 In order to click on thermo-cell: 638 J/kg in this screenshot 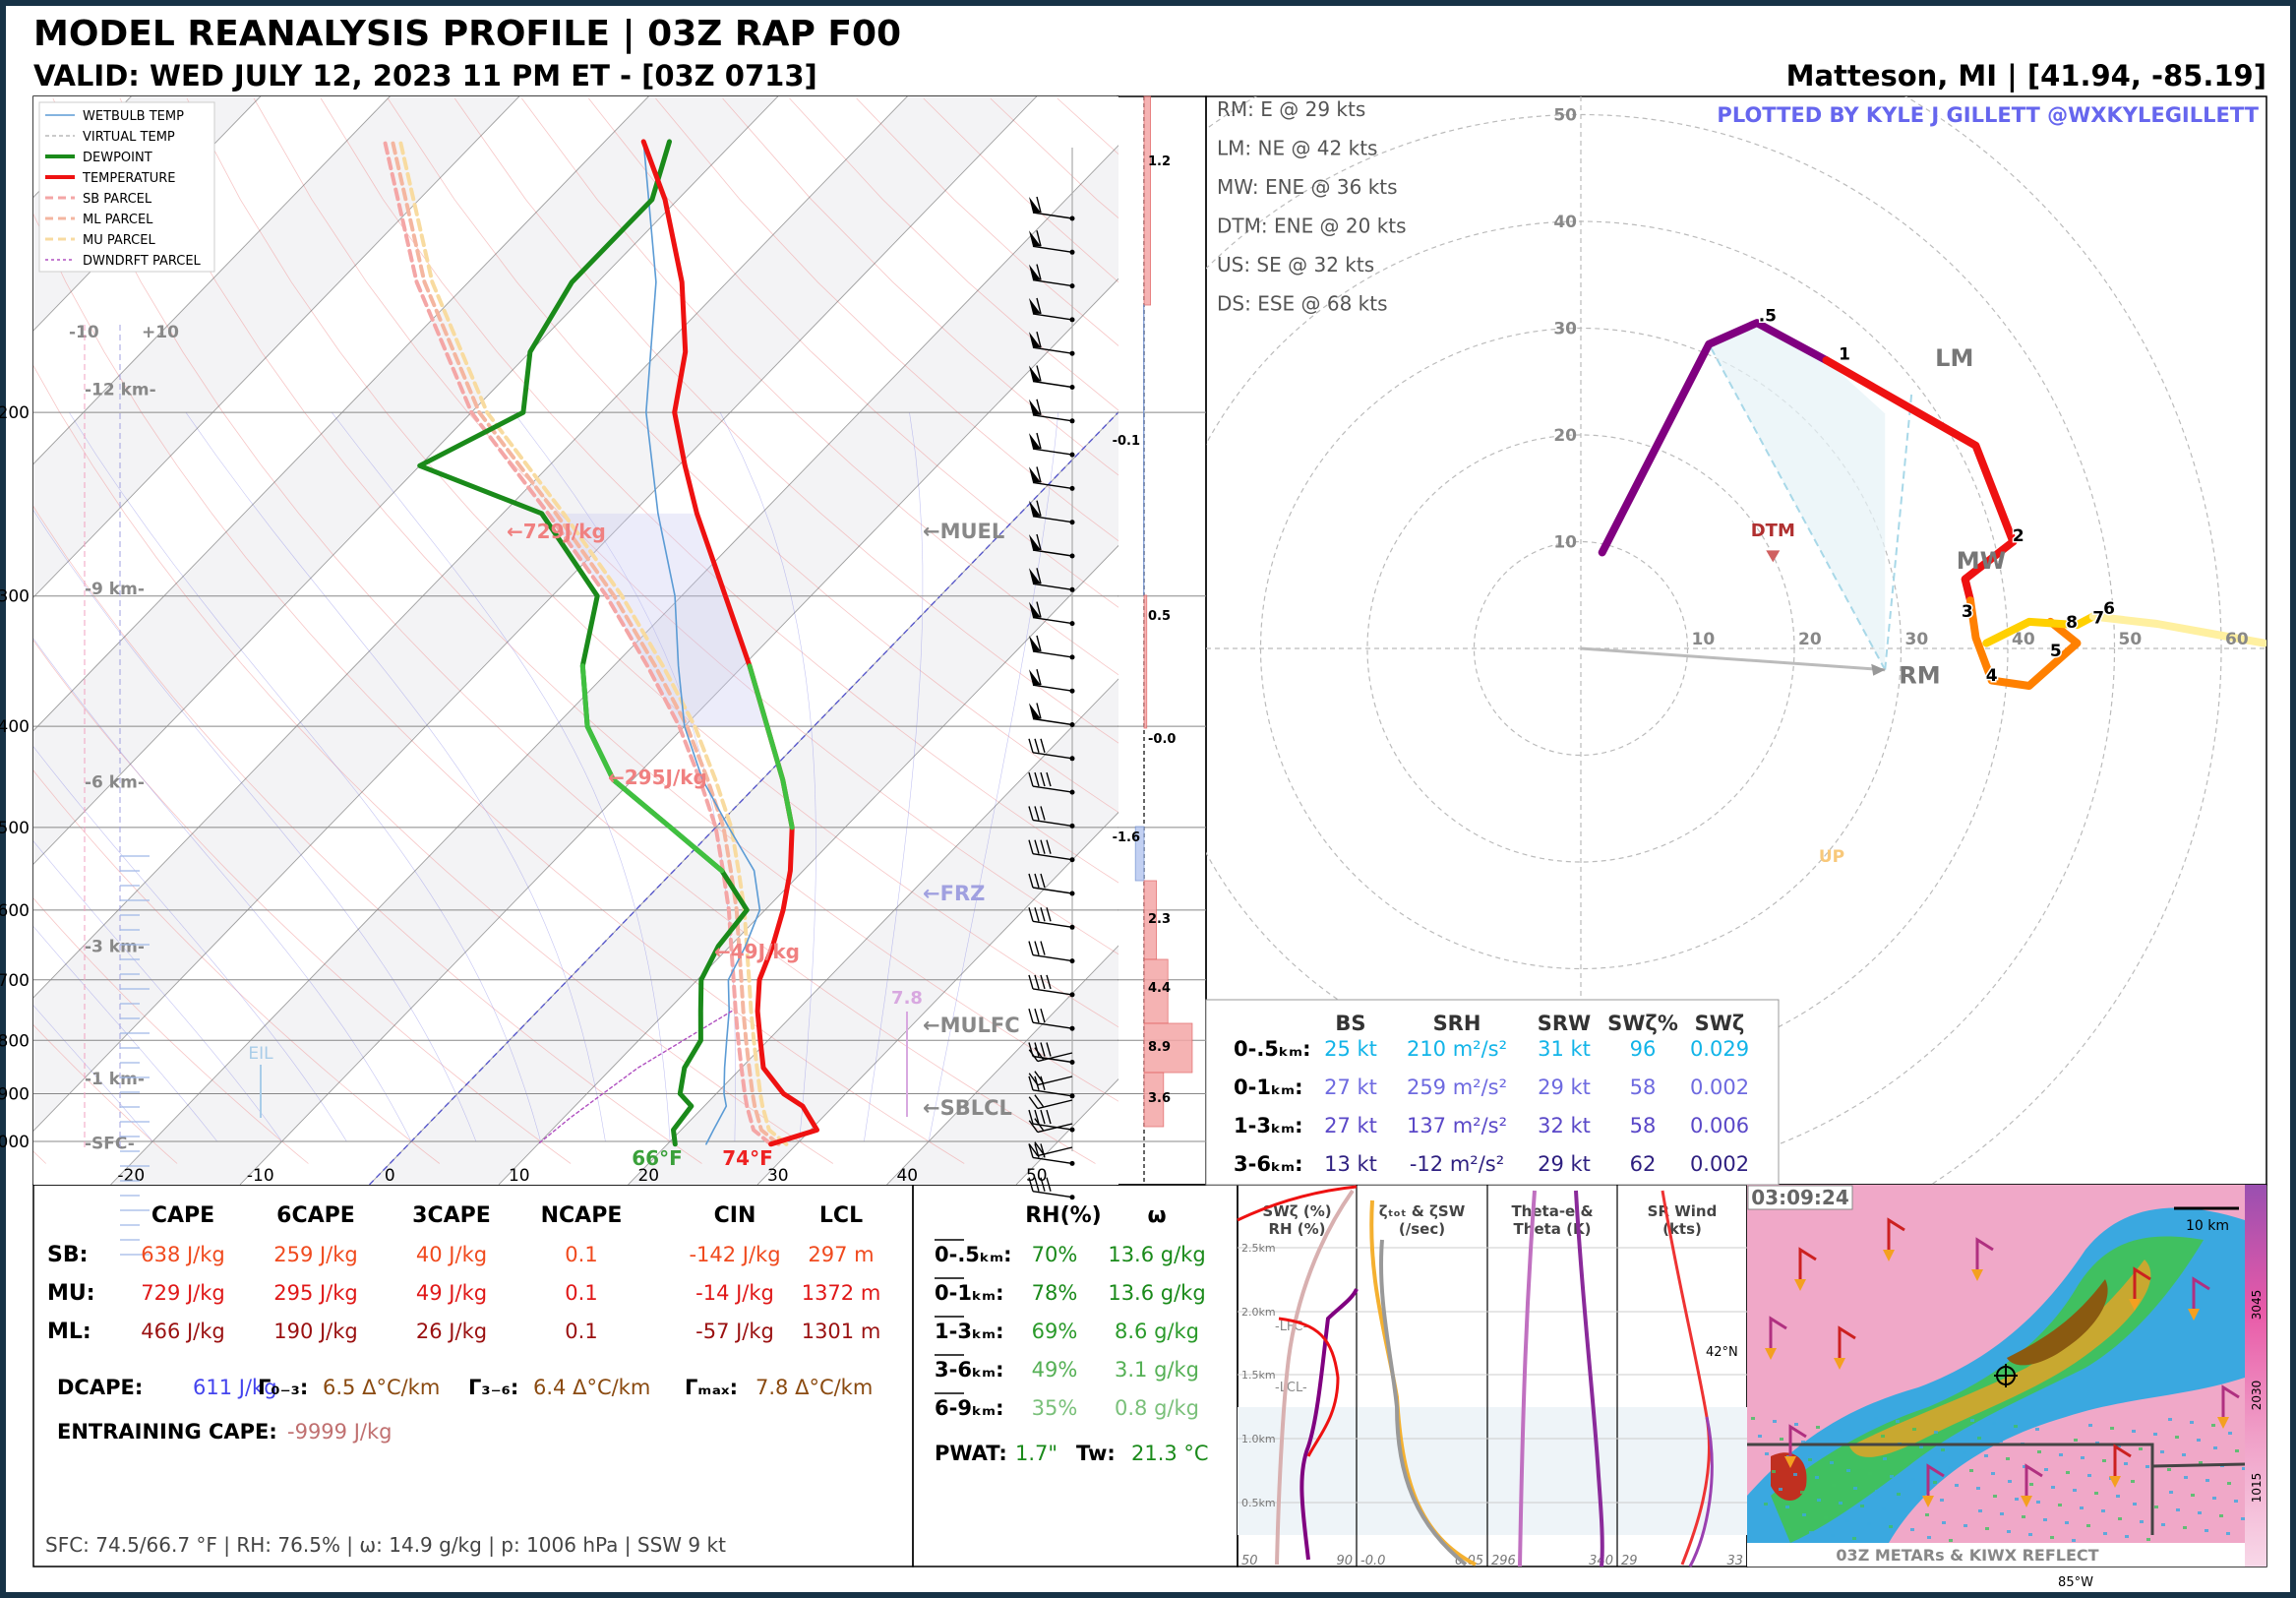, I will do `click(183, 1254)`.